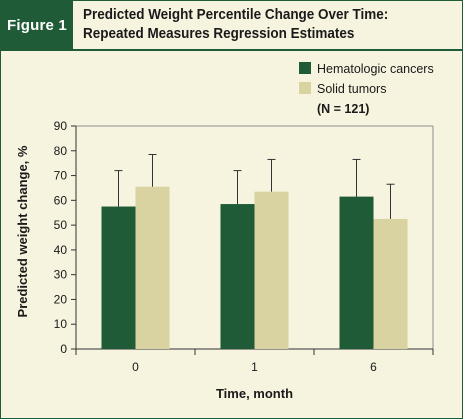 This screenshot has height=419, width=463. I want to click on y-tick-label: 10, so click(61, 324).